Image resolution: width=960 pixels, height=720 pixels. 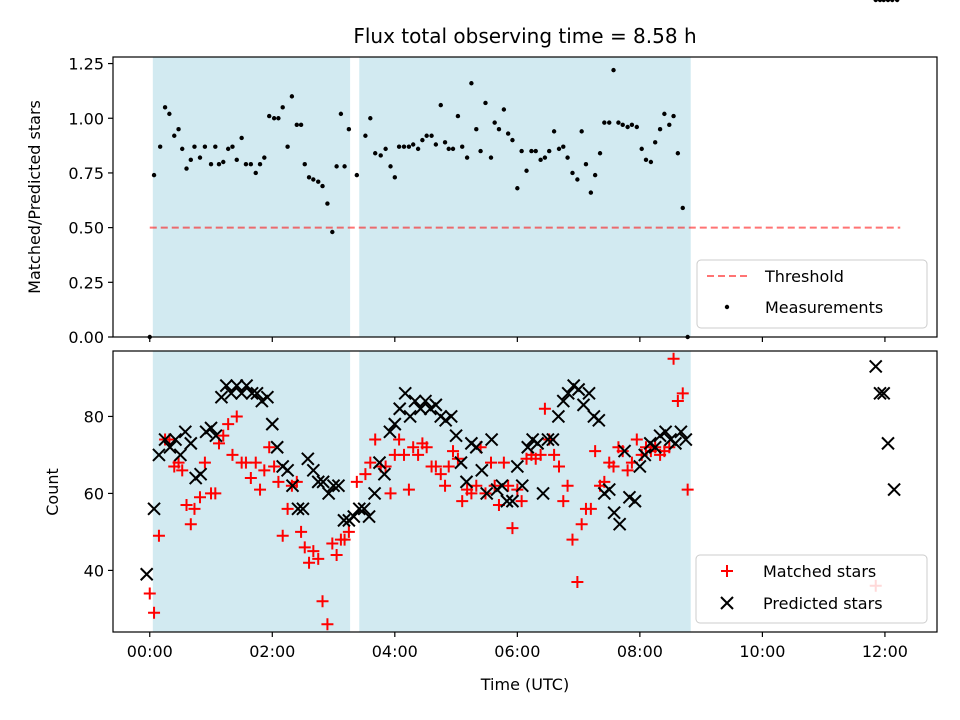 I want to click on predicted-legend-label: Predicted stars, so click(x=823, y=603).